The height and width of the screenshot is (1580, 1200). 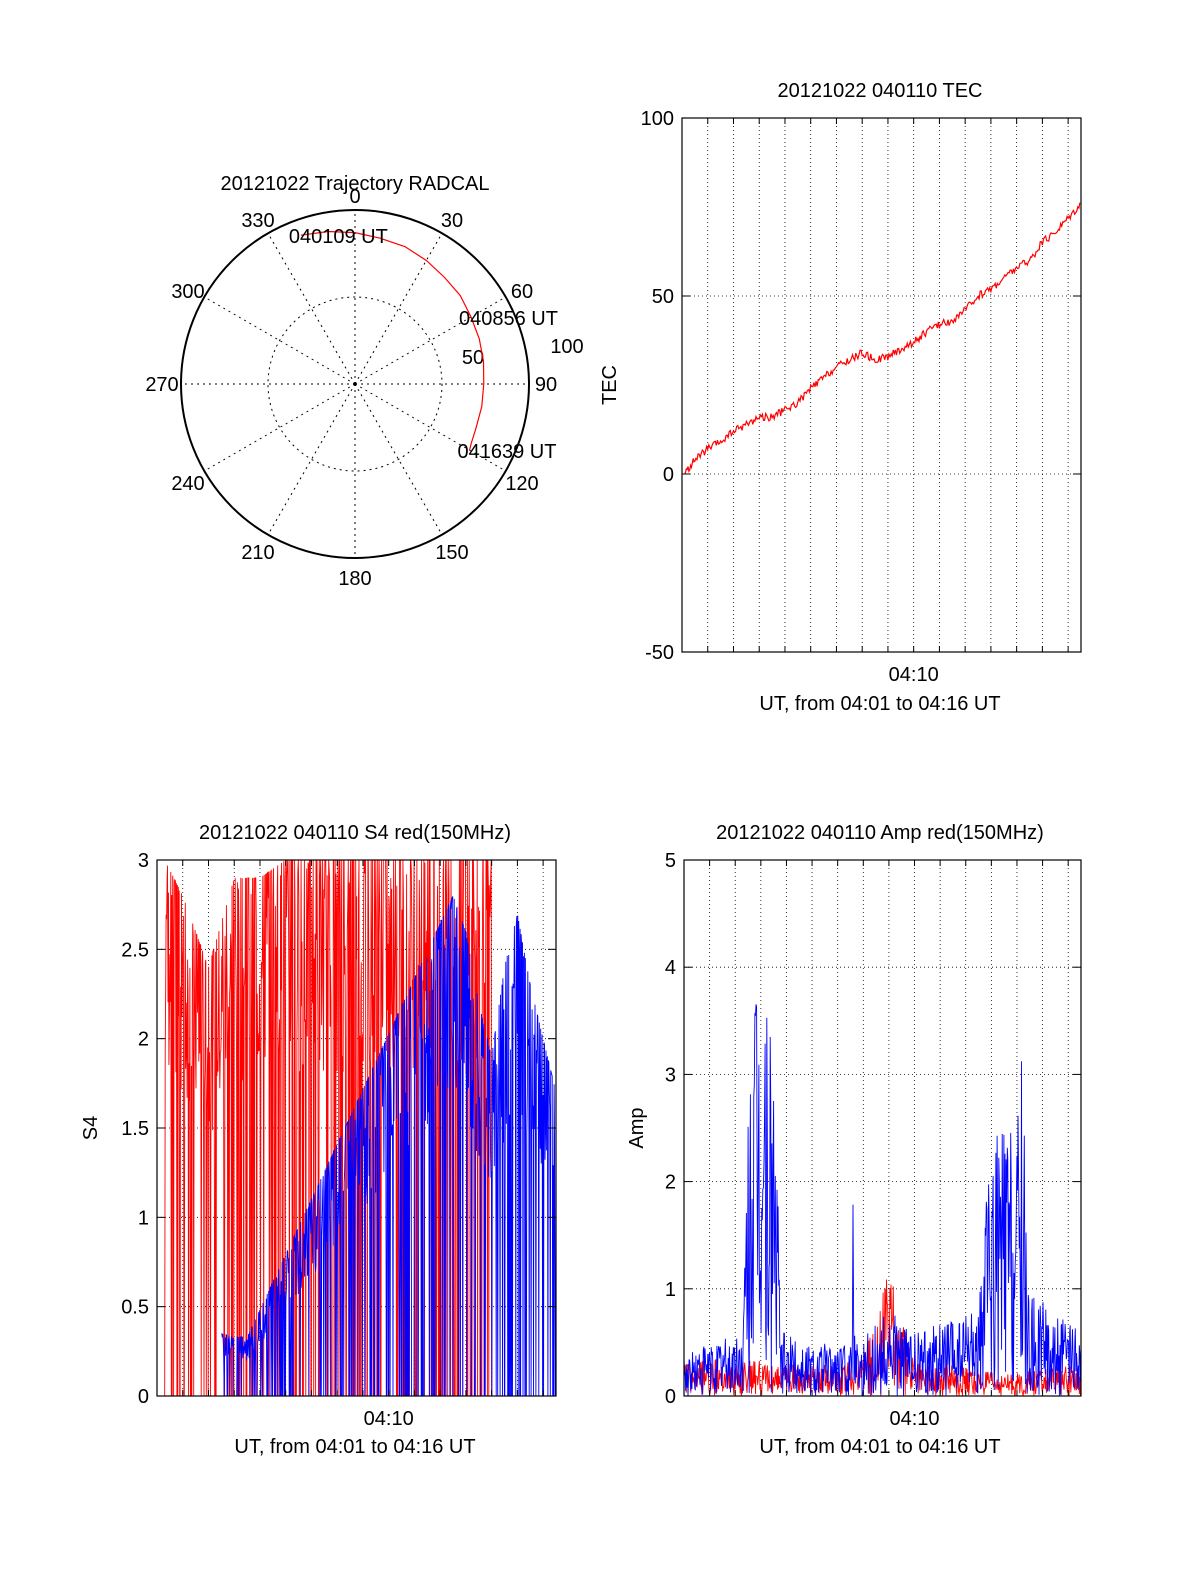 I want to click on radial-label-100: 100, so click(x=566, y=347).